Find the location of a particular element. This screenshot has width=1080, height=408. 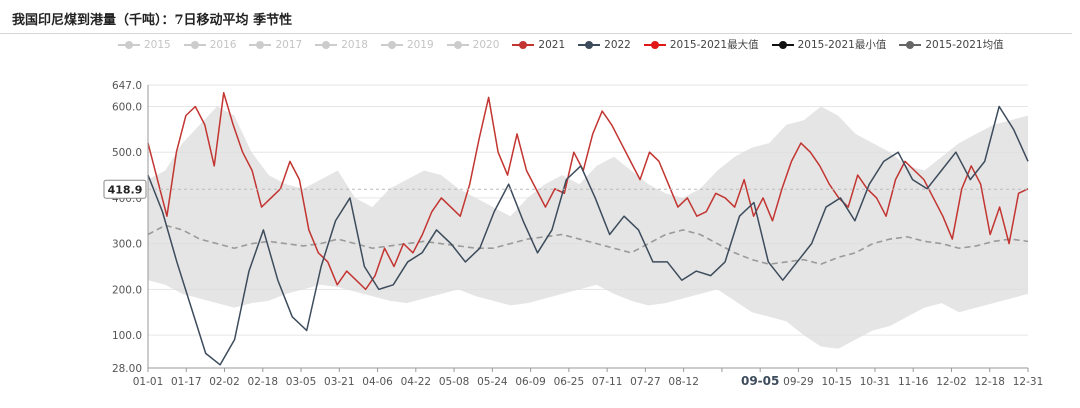

x-tick-label: 01-01 is located at coordinates (148, 382).